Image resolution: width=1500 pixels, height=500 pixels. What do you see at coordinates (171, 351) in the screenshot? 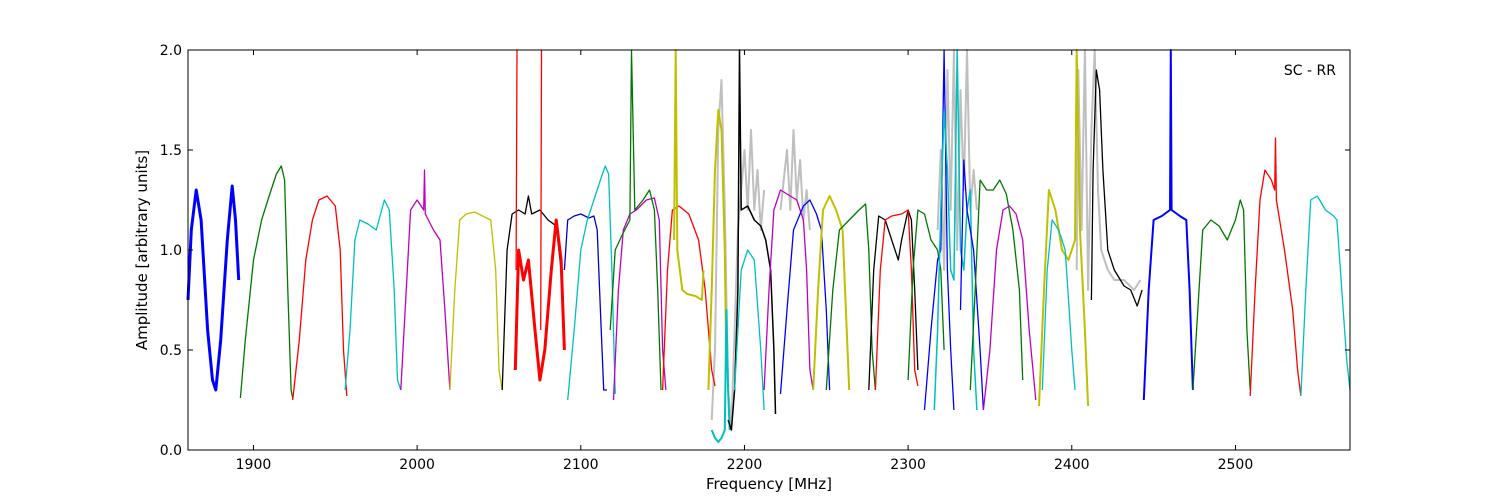
I see `y-tick-label: 0.5` at bounding box center [171, 351].